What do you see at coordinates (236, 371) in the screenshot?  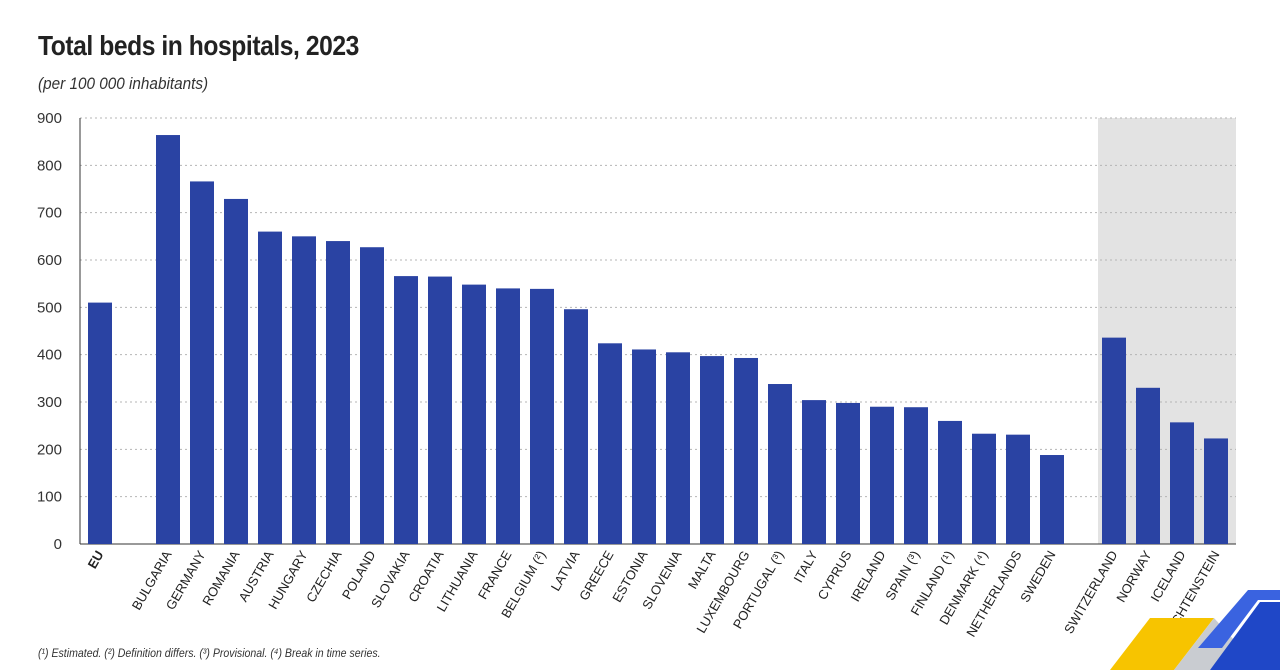 I see `bar-romania` at bounding box center [236, 371].